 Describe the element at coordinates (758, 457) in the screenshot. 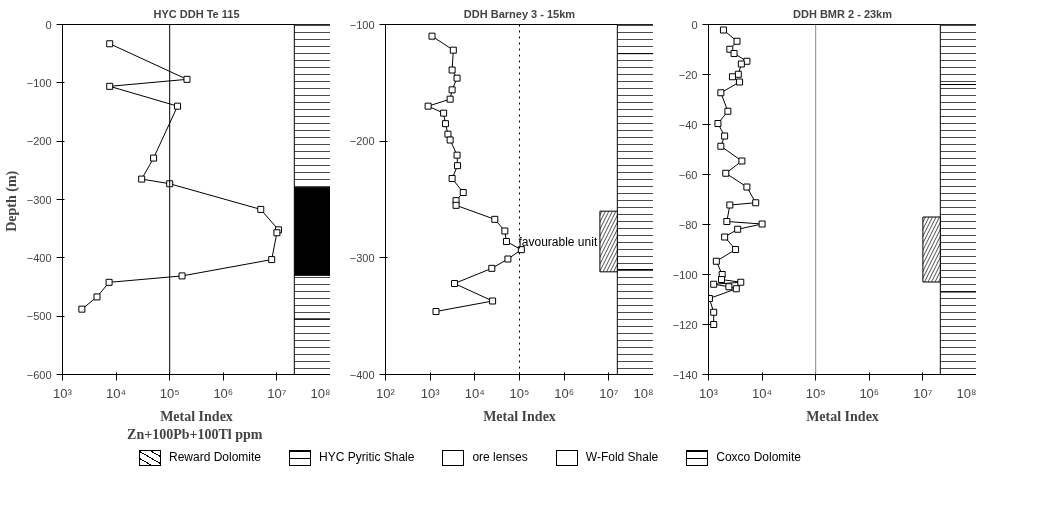

I see `text: Coxco Dolomite` at that location.